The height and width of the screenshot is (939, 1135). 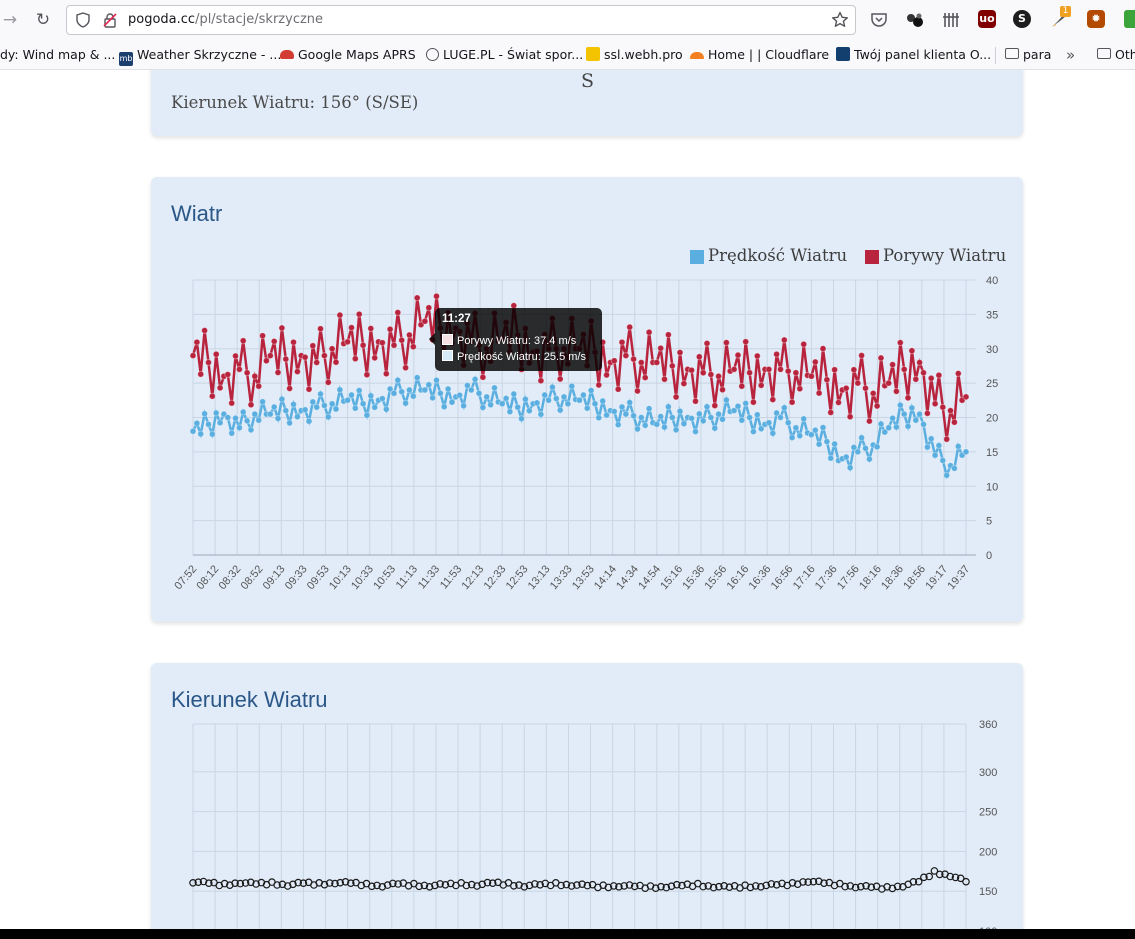 What do you see at coordinates (778, 255) in the screenshot?
I see `legend-speed-label: Prędkość Wiatru` at bounding box center [778, 255].